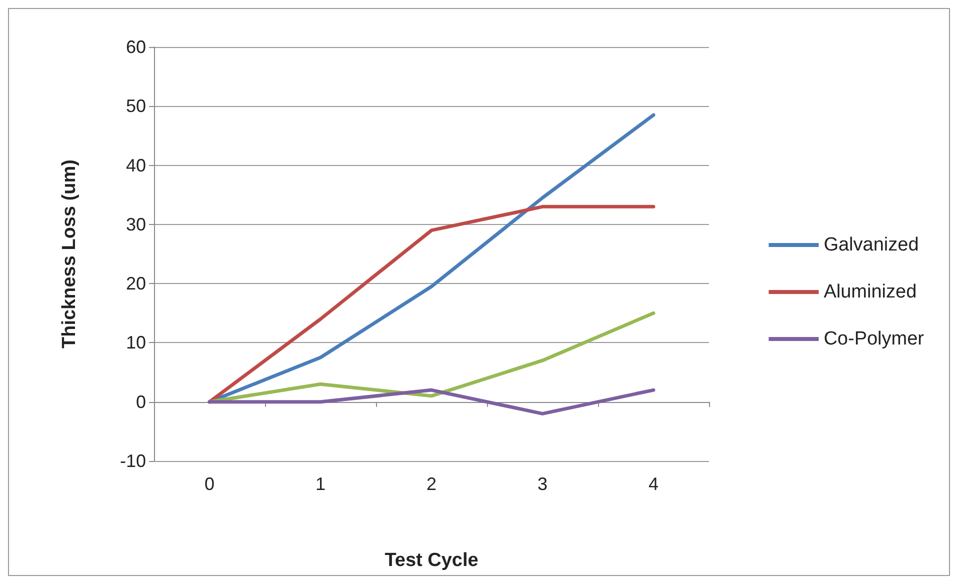 Image resolution: width=961 pixels, height=584 pixels. Describe the element at coordinates (542, 484) in the screenshot. I see `x-tick-label: 3` at that location.